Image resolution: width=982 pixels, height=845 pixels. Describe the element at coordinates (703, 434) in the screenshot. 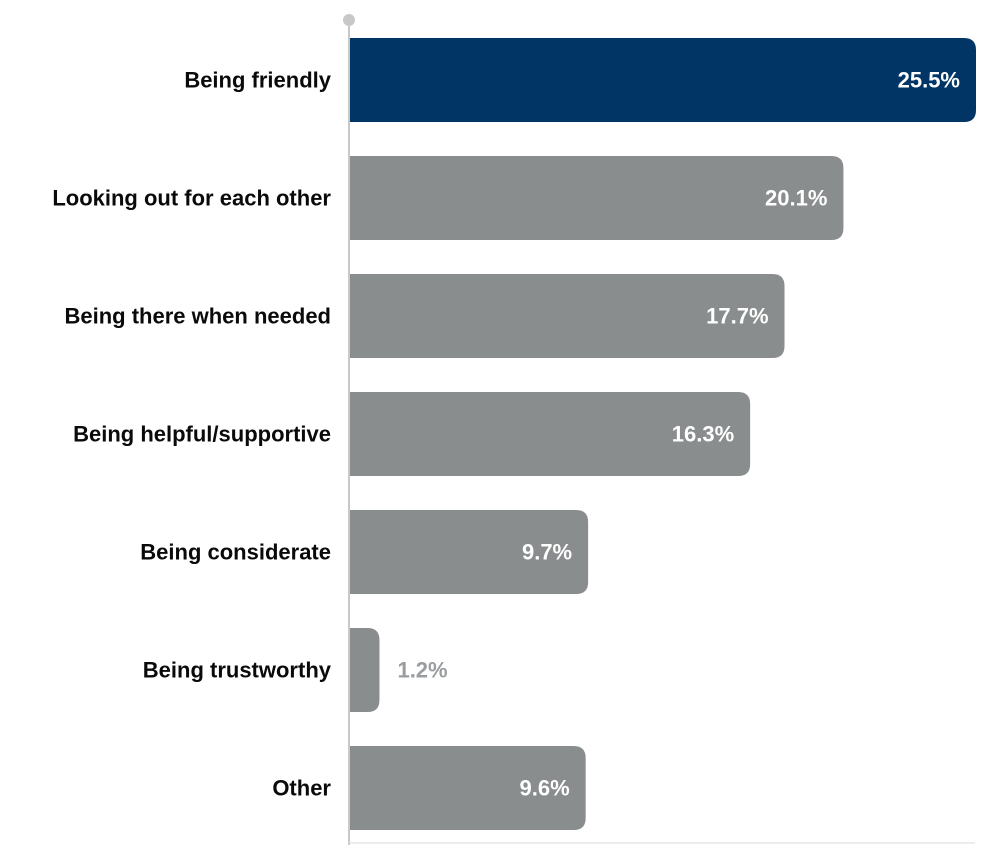

I see `value-label-being-helpful-supportive: 16.3%` at that location.